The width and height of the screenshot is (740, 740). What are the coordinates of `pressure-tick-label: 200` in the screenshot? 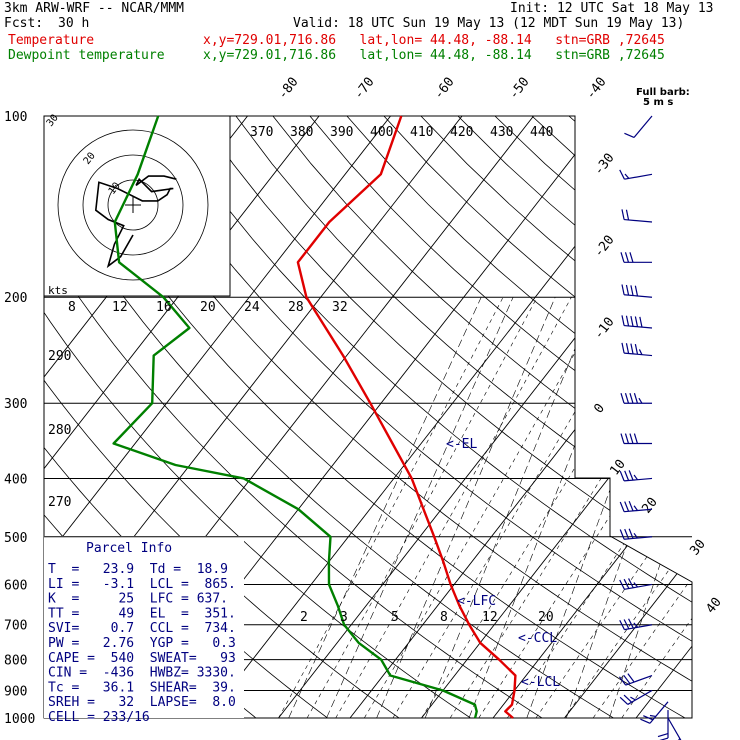 It's located at (15, 298).